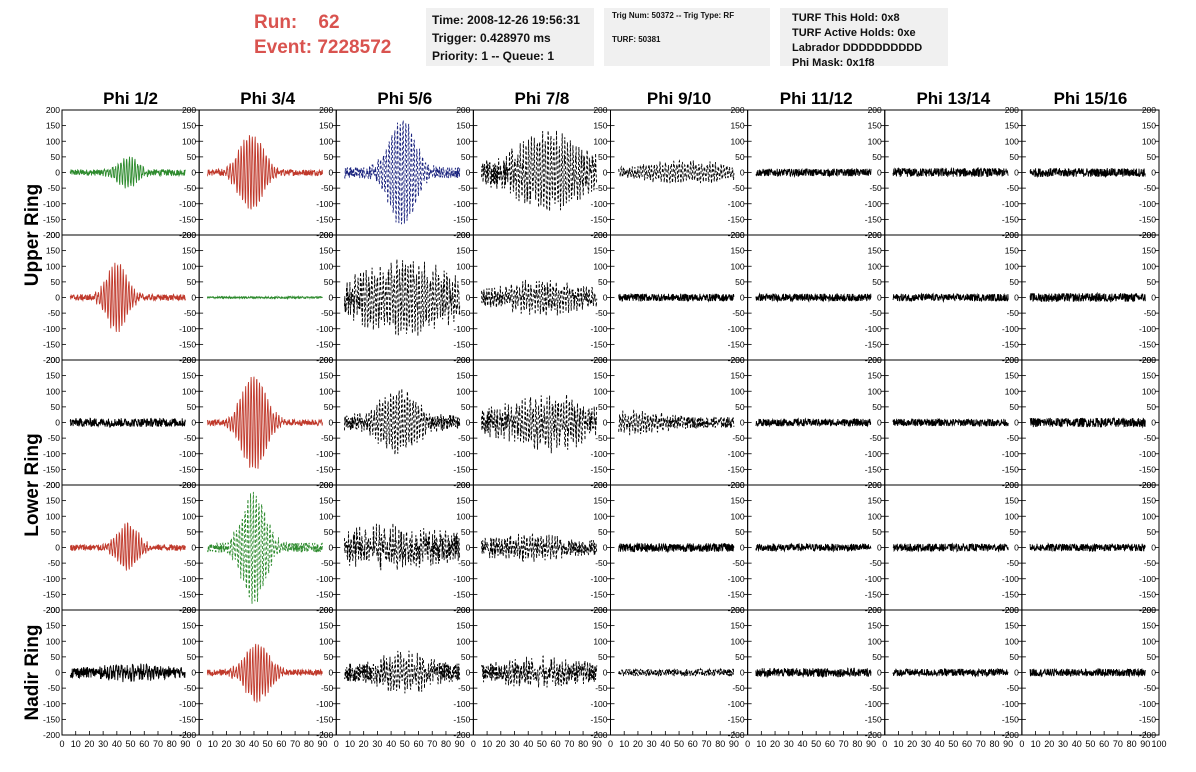 Image resolution: width=1196 pixels, height=772 pixels. What do you see at coordinates (506, 20) in the screenshot?
I see `time-text: Time: 2008-12-26 19:56:31` at bounding box center [506, 20].